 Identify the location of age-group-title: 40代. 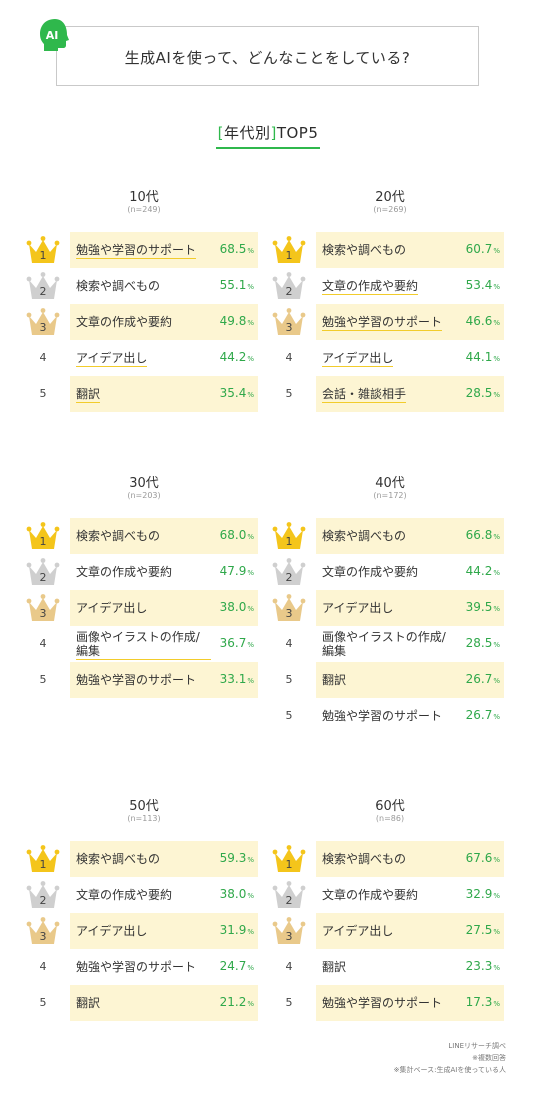
(390, 483).